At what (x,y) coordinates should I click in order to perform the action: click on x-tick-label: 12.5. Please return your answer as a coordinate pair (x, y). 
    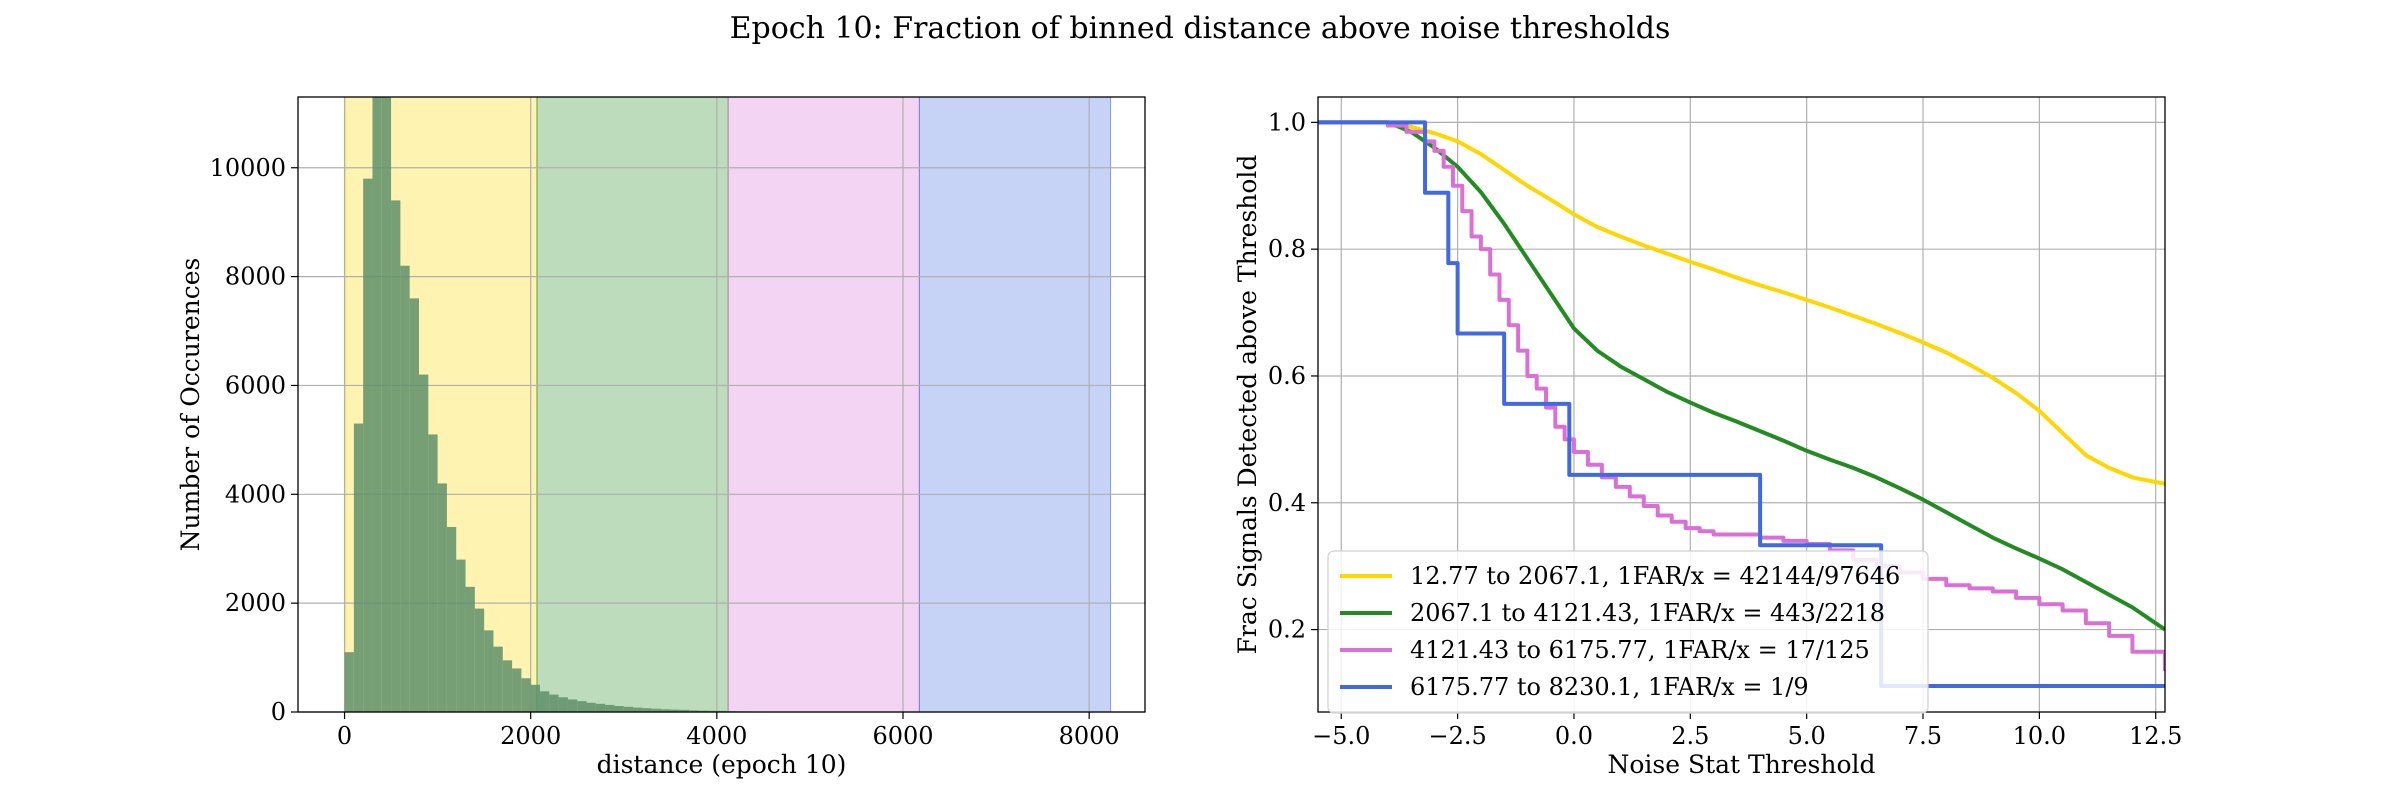
    Looking at the image, I should click on (2155, 736).